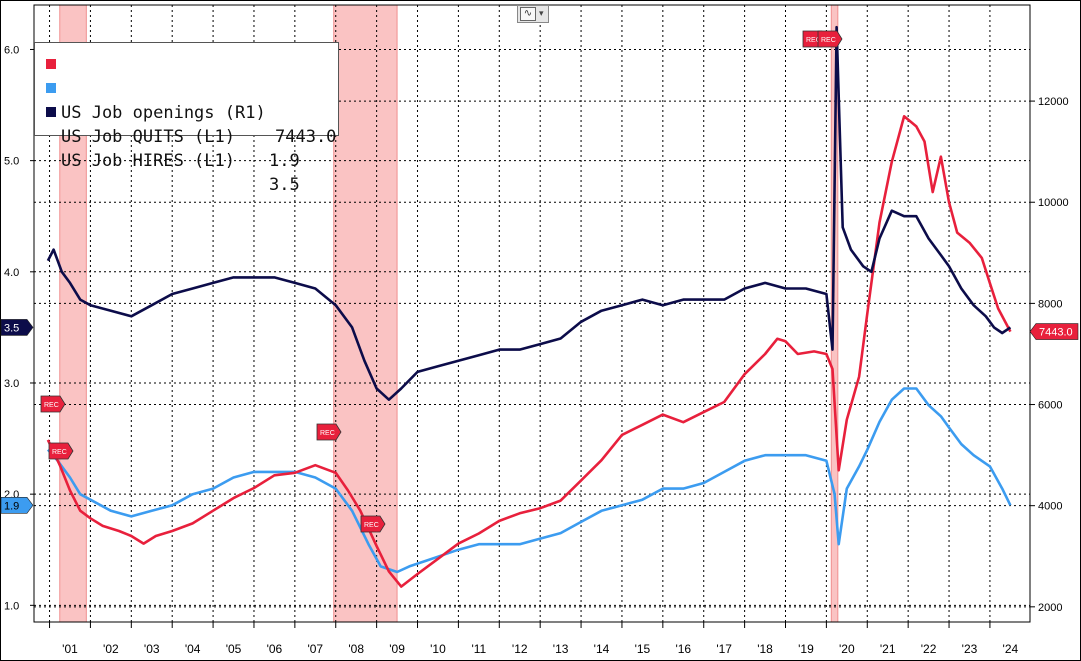  I want to click on right-tick-label: 10000, so click(1053, 203).